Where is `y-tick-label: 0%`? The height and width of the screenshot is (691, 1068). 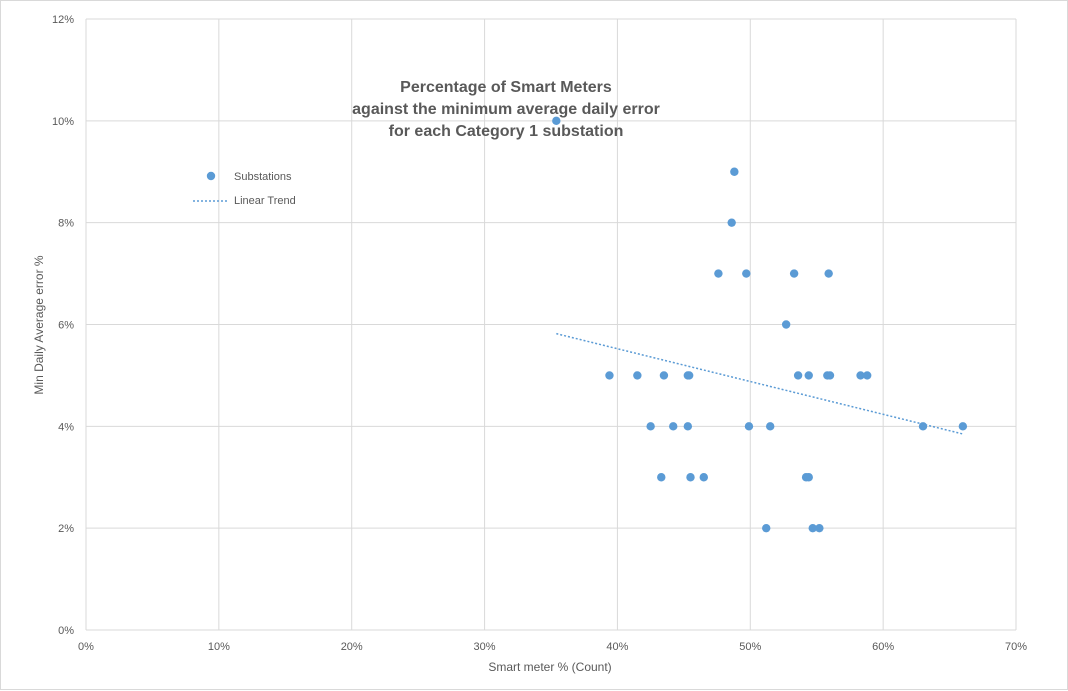 y-tick-label: 0% is located at coordinates (66, 631).